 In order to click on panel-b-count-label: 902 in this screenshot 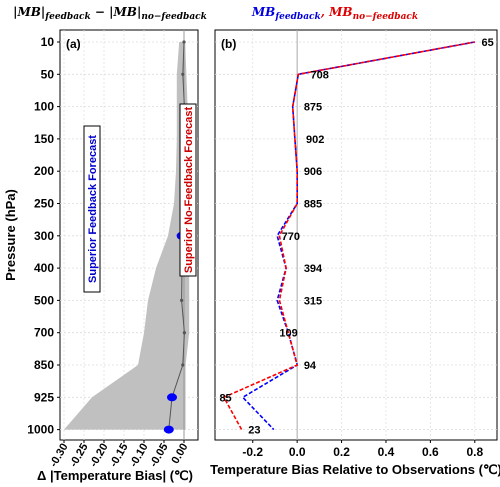, I will do `click(315, 140)`.